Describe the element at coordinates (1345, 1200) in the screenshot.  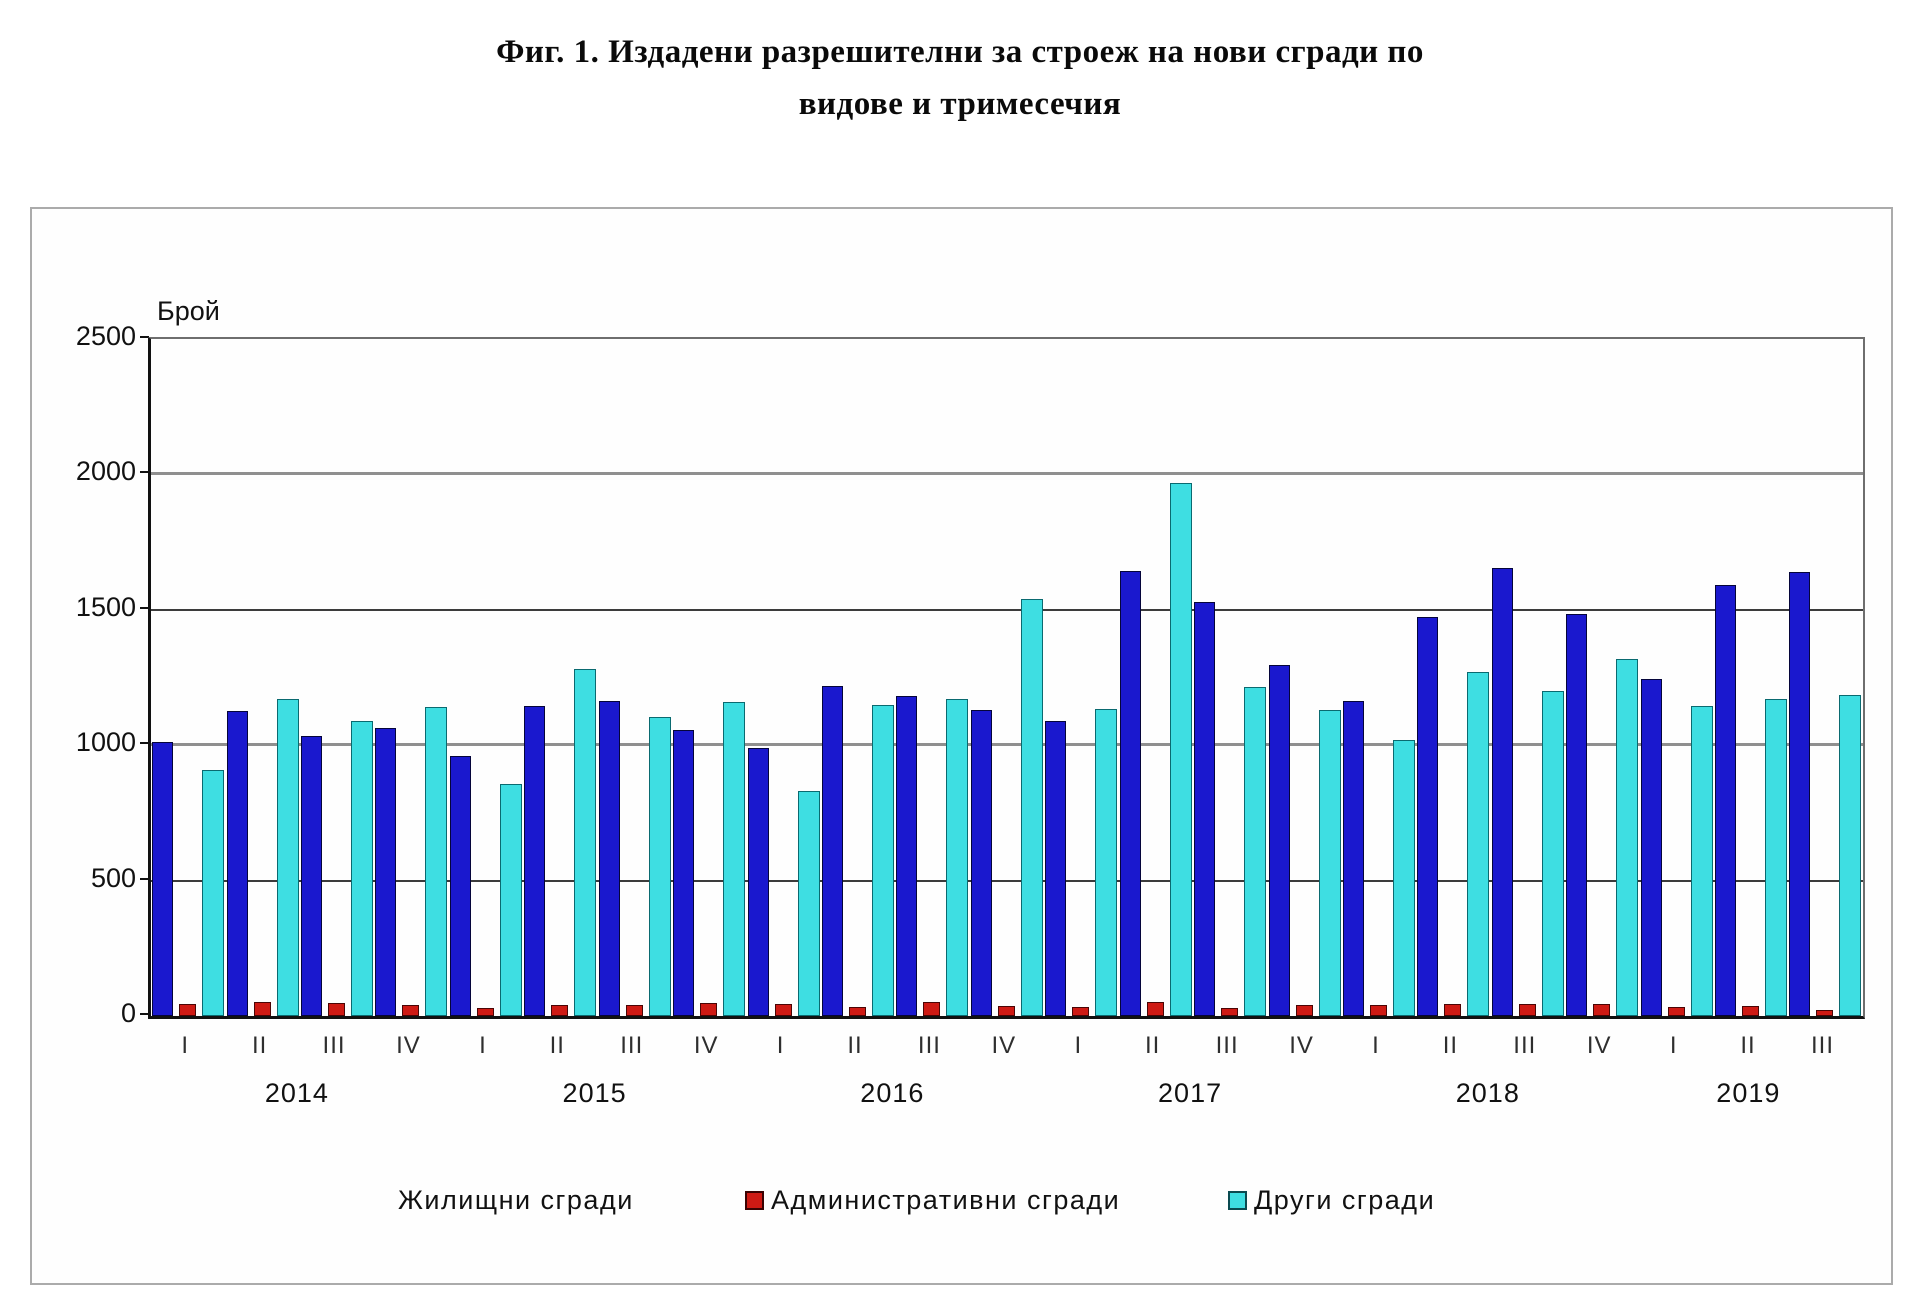
I see `legend-label-other: Други сгради` at that location.